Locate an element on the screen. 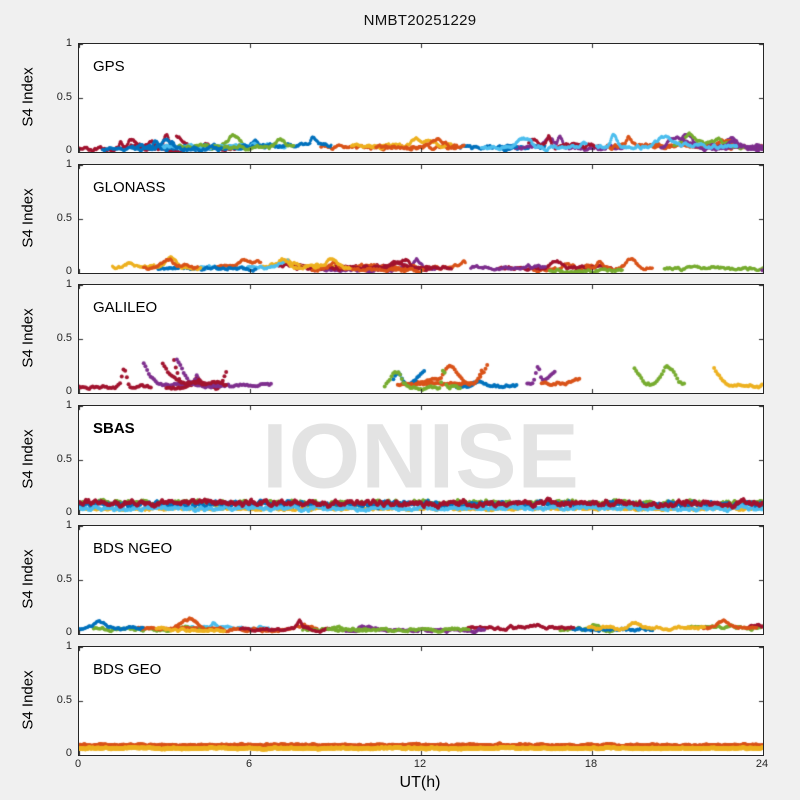  plot-area-bds-ngeo: BDS NGEO is located at coordinates (421, 580).